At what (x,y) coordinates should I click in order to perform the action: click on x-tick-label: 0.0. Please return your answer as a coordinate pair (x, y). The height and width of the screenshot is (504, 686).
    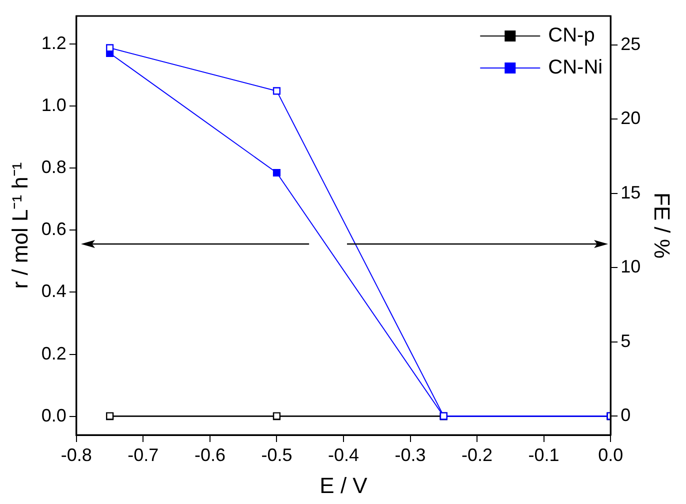
    Looking at the image, I should click on (611, 454).